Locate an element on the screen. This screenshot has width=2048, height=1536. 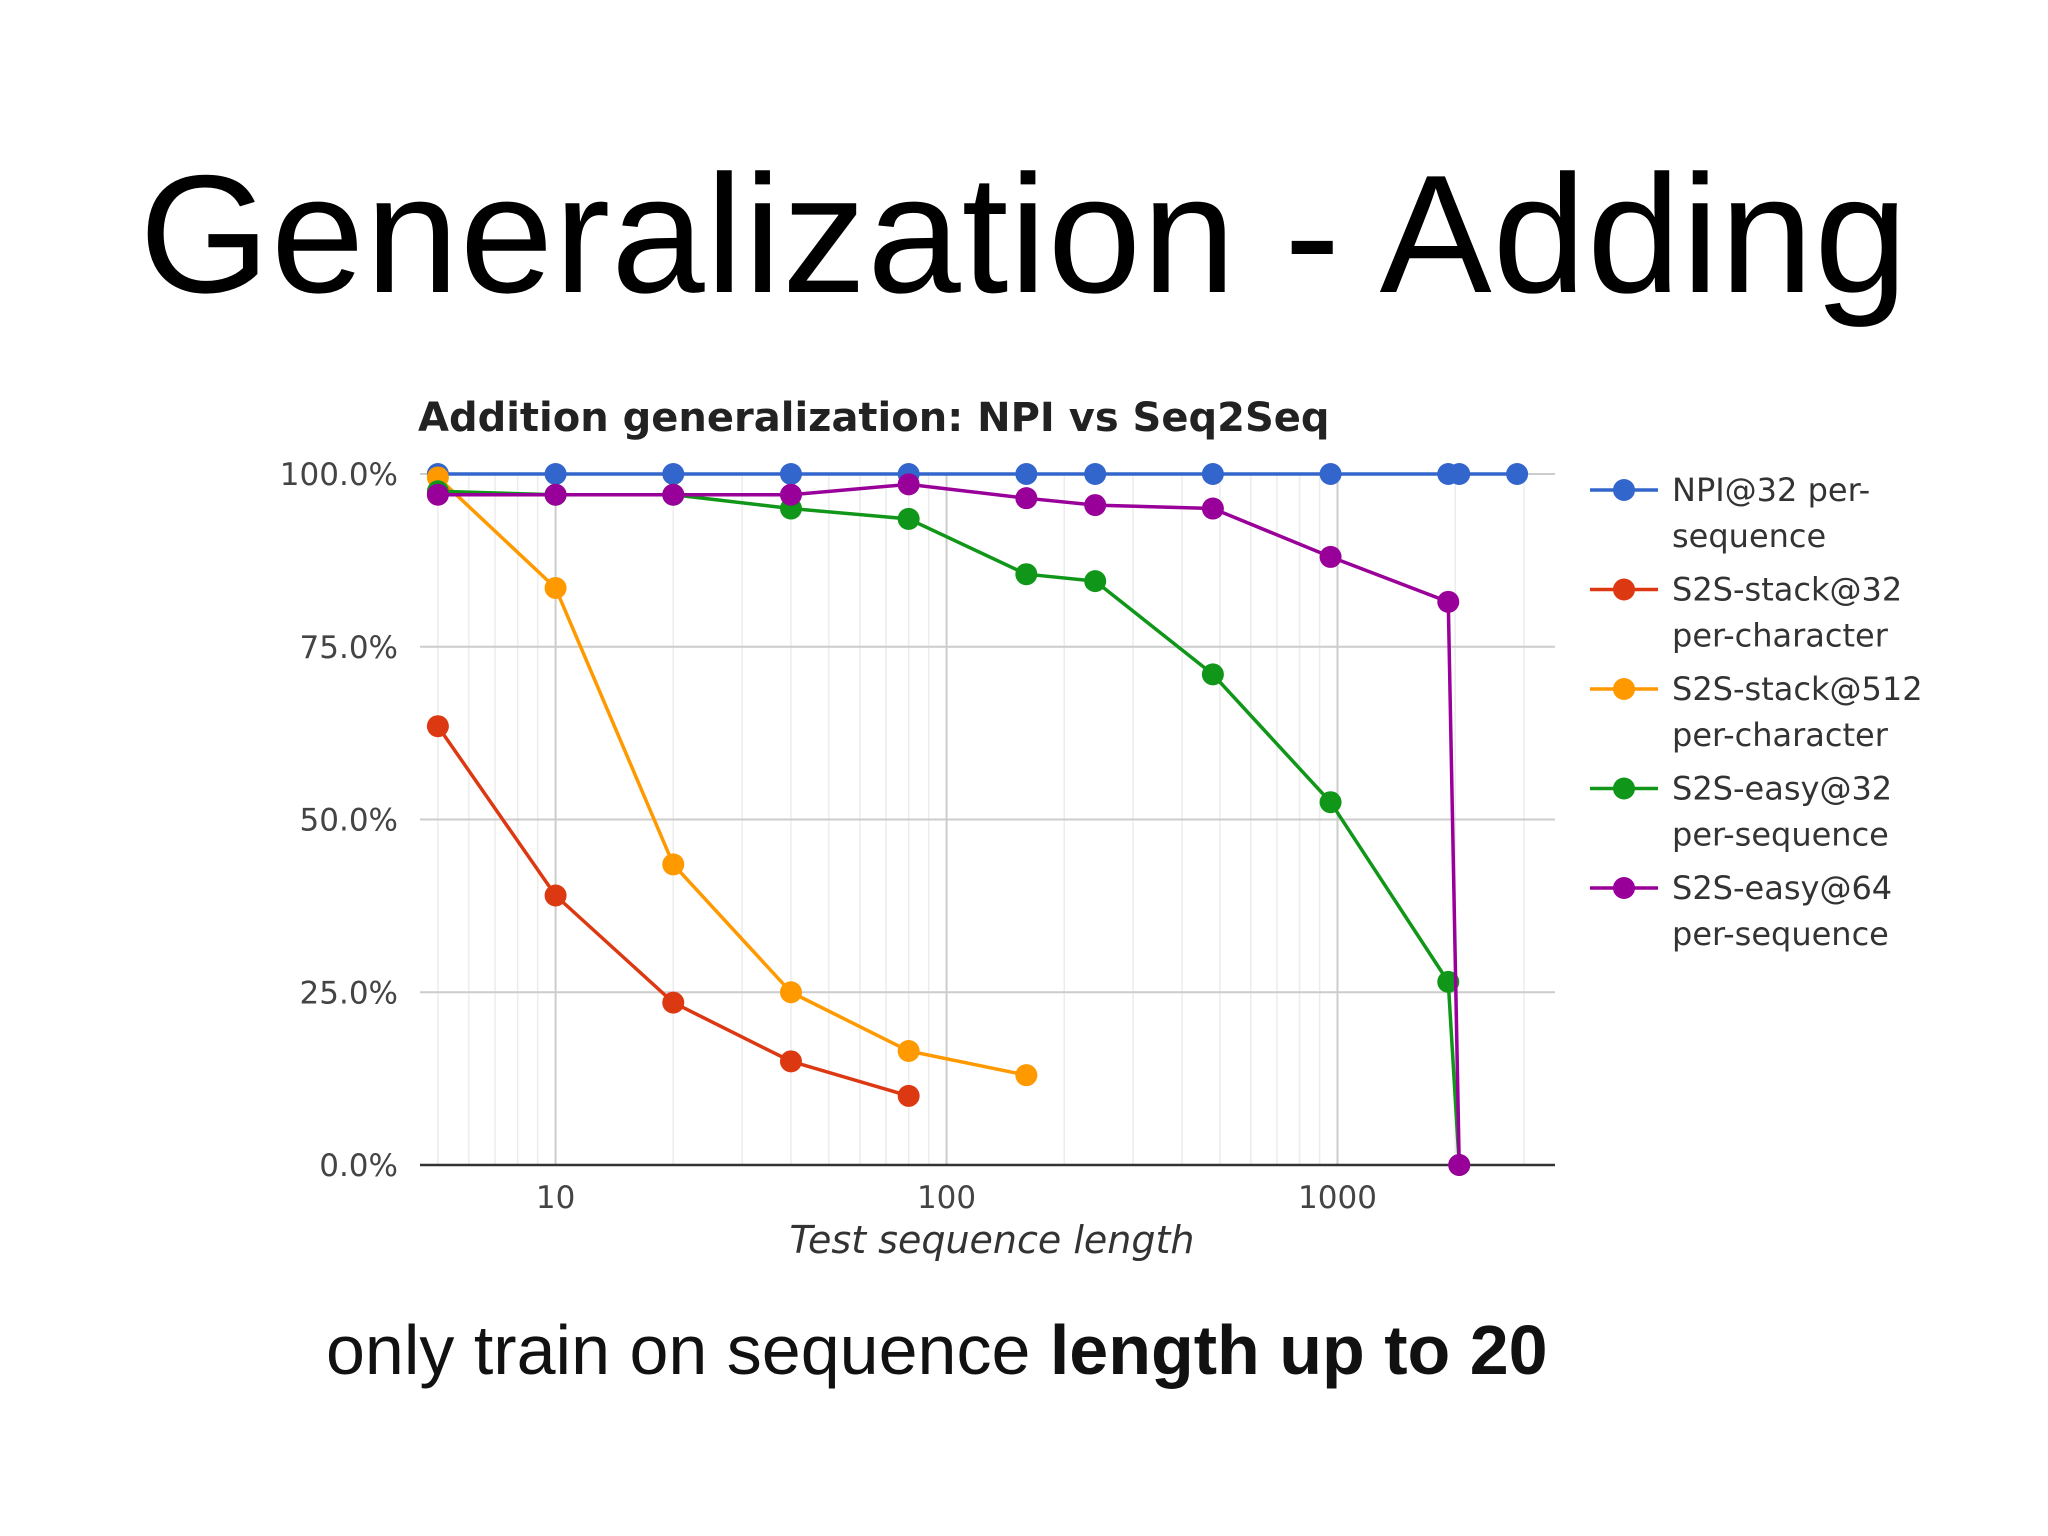
legend-label-line: NPI@32 per- is located at coordinates (1771, 490).